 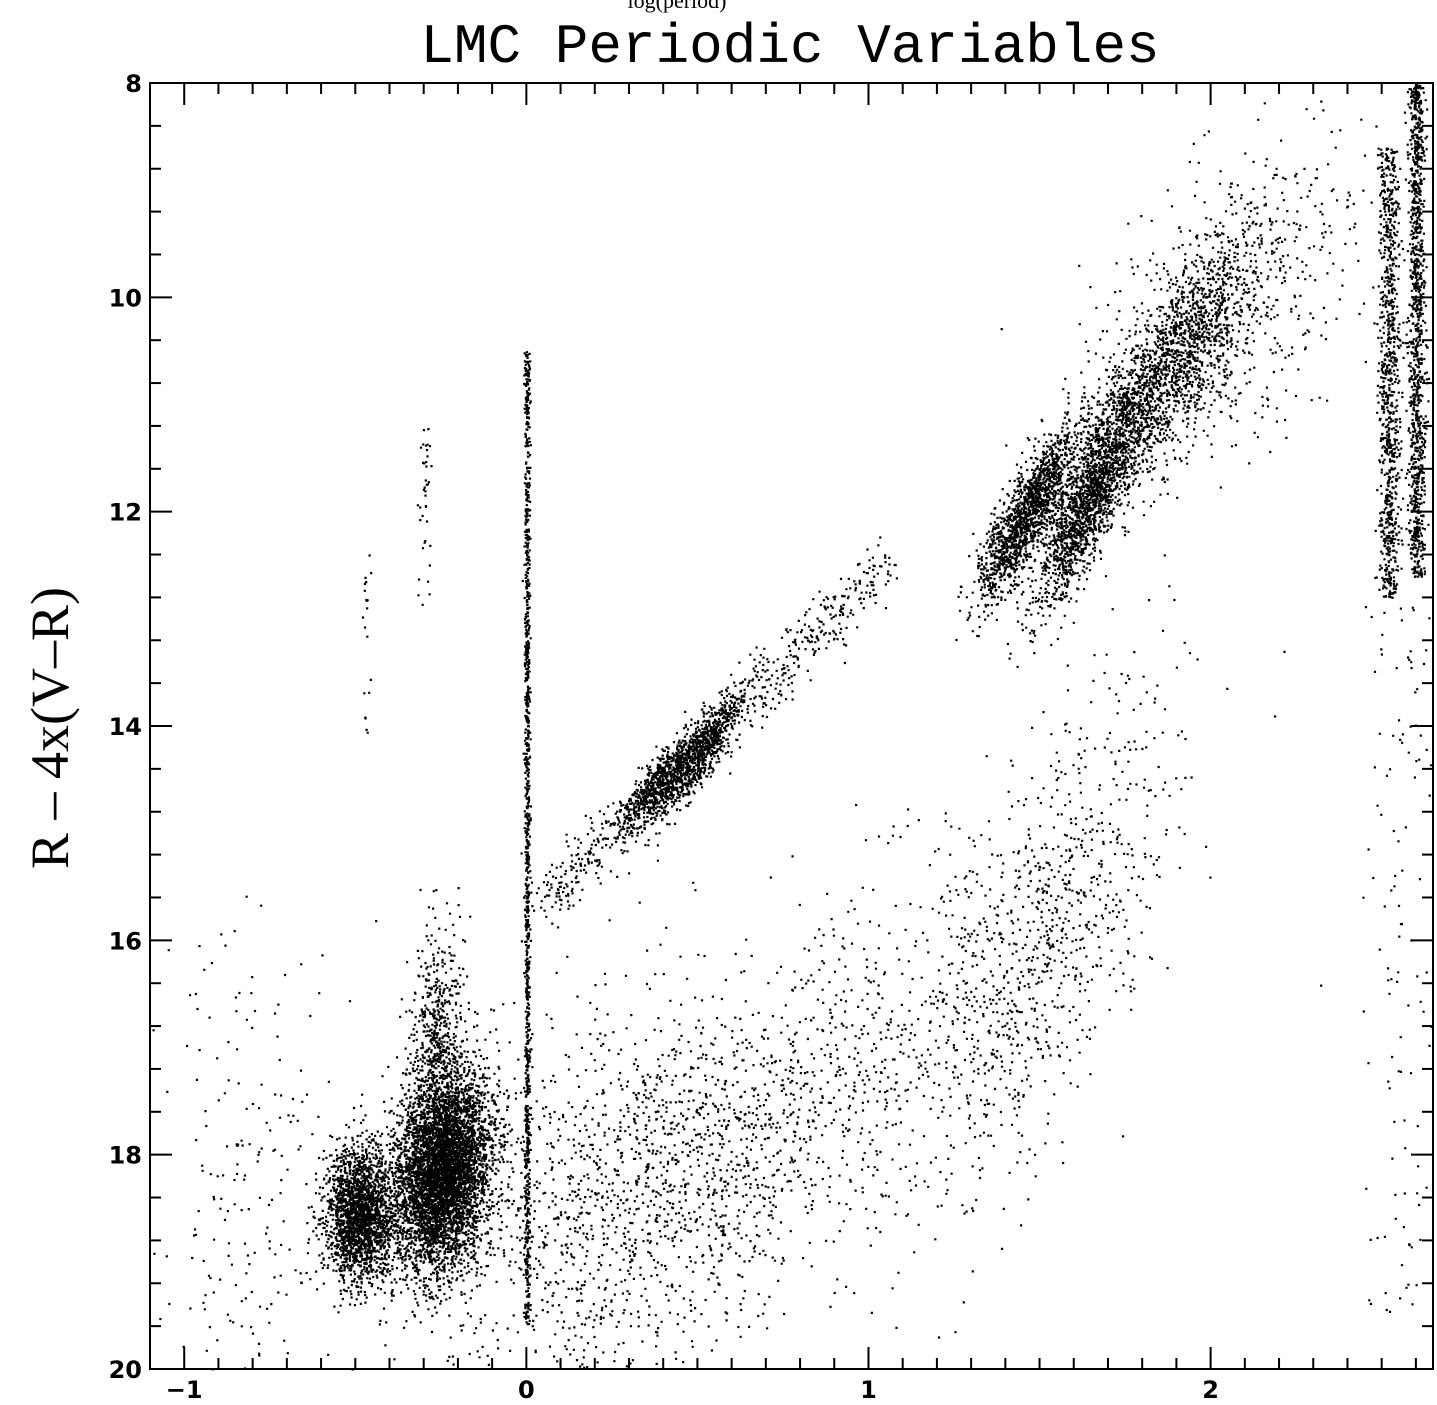 I want to click on chart-title: LMC Periodic Variables, so click(x=789, y=47).